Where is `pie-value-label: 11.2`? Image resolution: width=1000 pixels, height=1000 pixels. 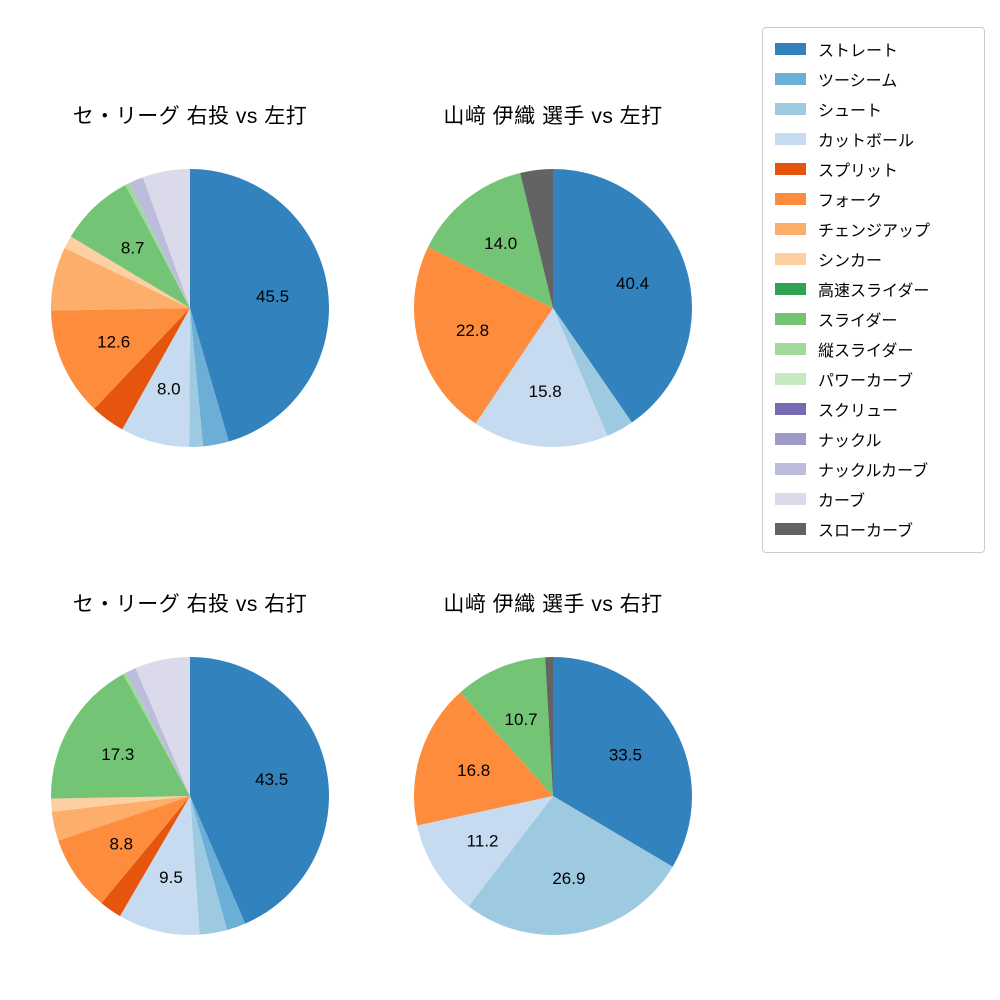
pie-value-label: 11.2 is located at coordinates (483, 841).